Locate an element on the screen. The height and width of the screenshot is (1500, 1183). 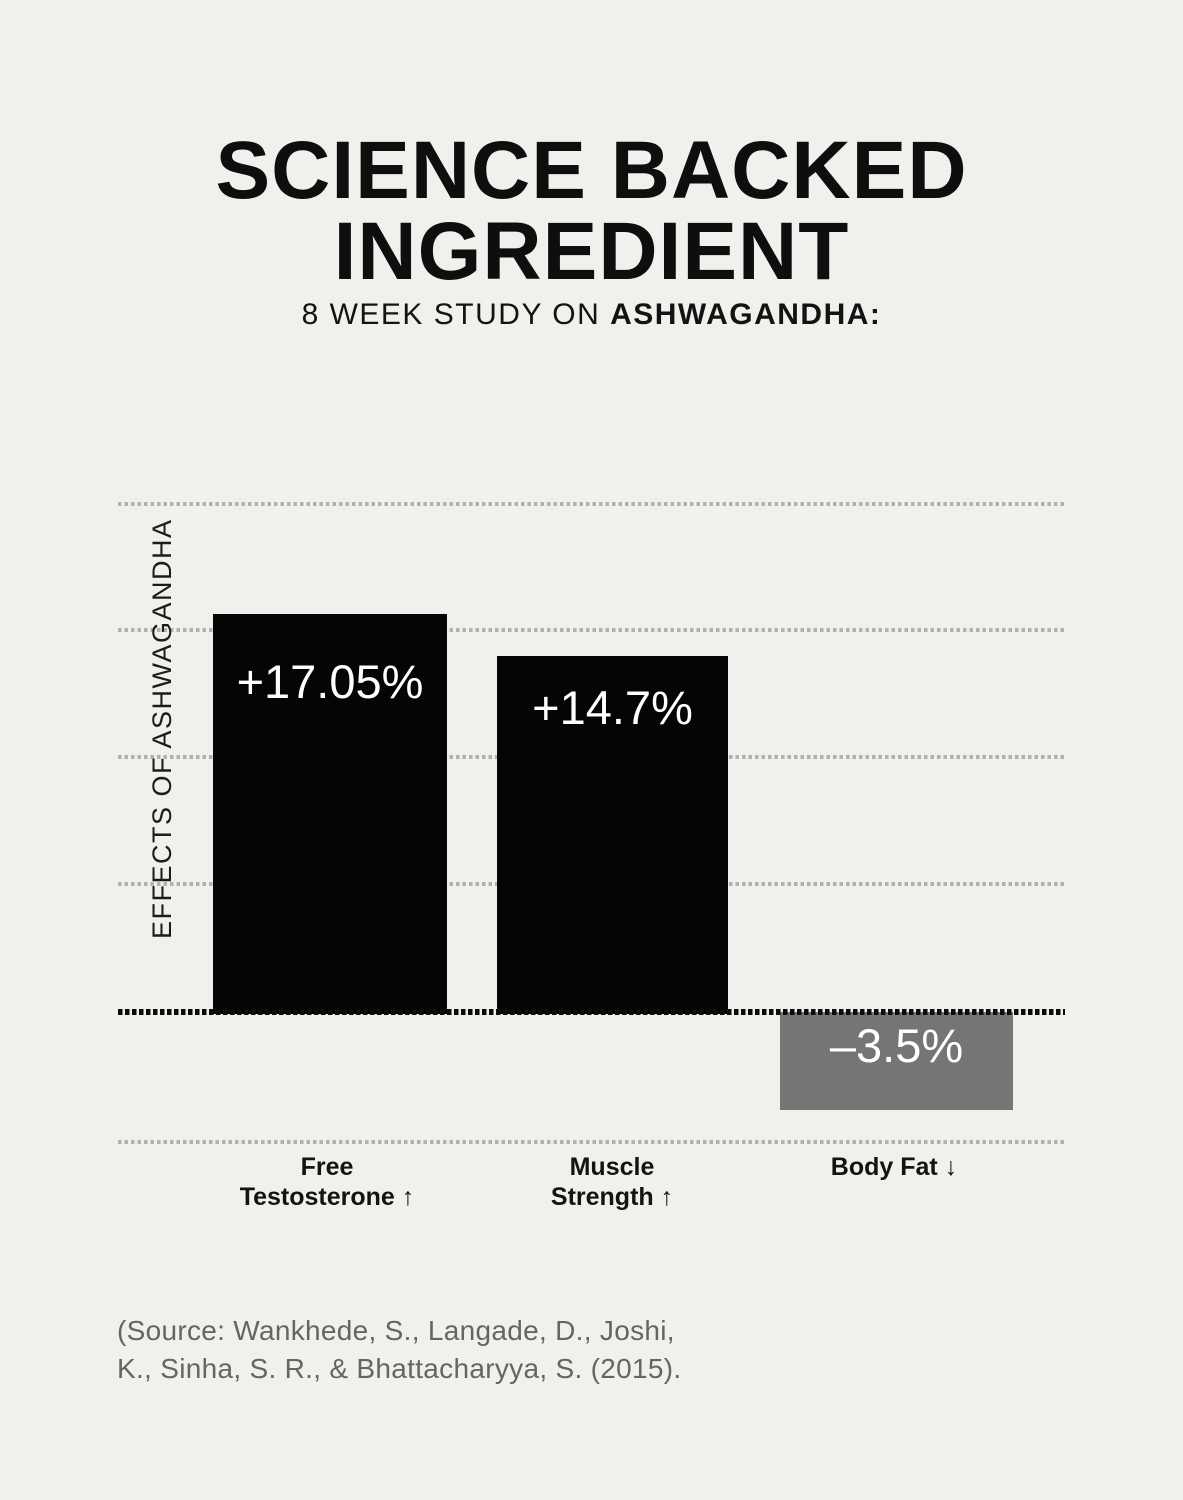
x-label-free-testosterone: Free Testosterone ↑ is located at coordinates (327, 1182).